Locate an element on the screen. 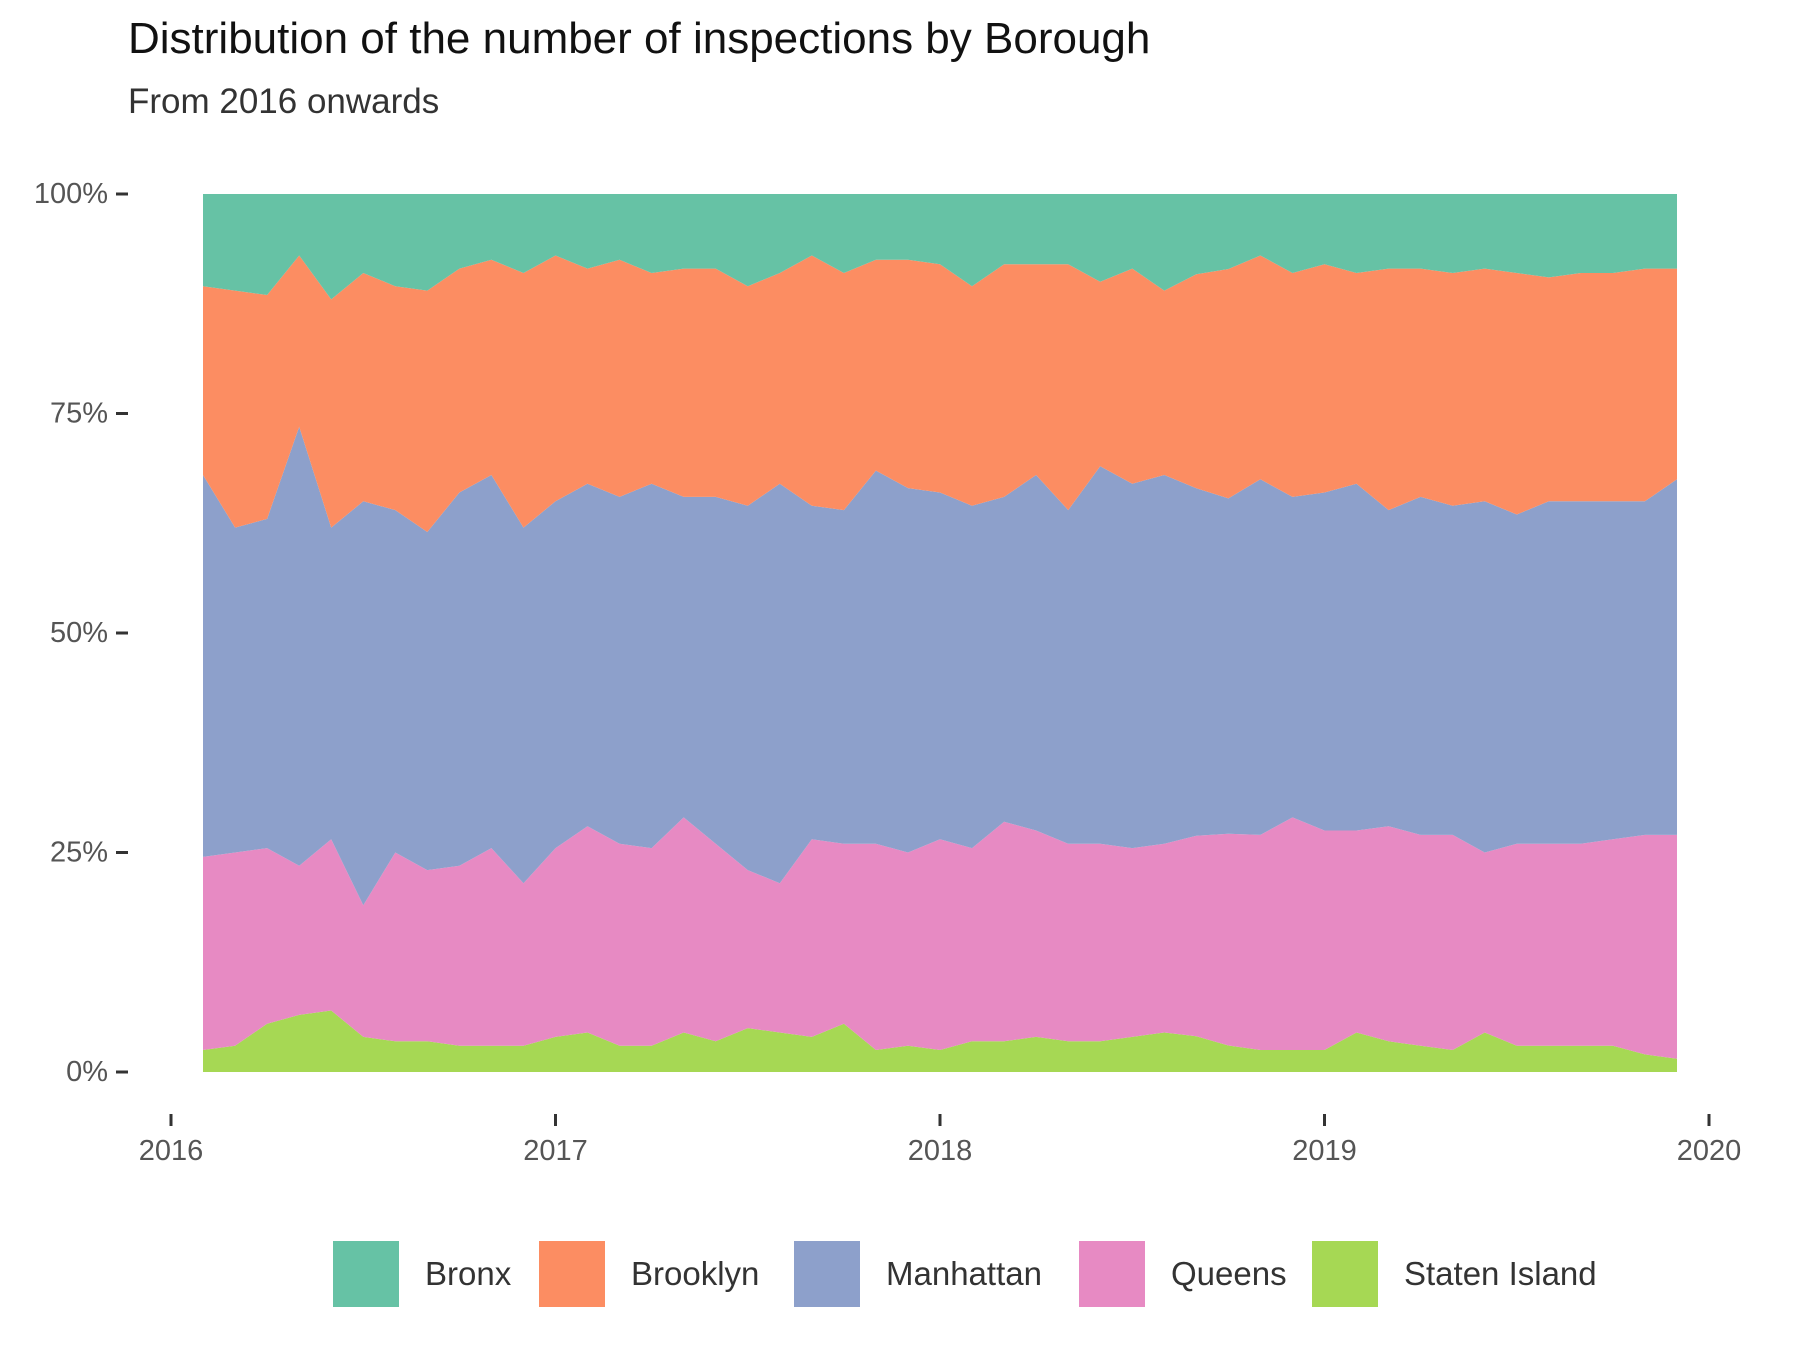 Image resolution: width=1800 pixels, height=1350 pixels. y-tick-label: 0% is located at coordinates (87, 1072).